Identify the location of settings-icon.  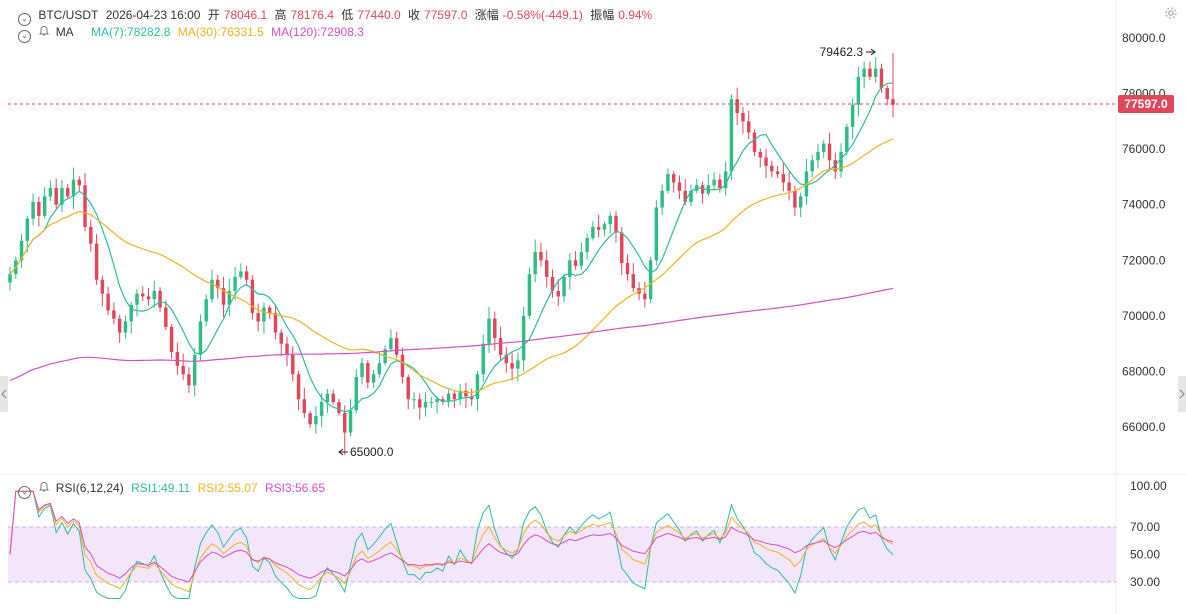
(1171, 13).